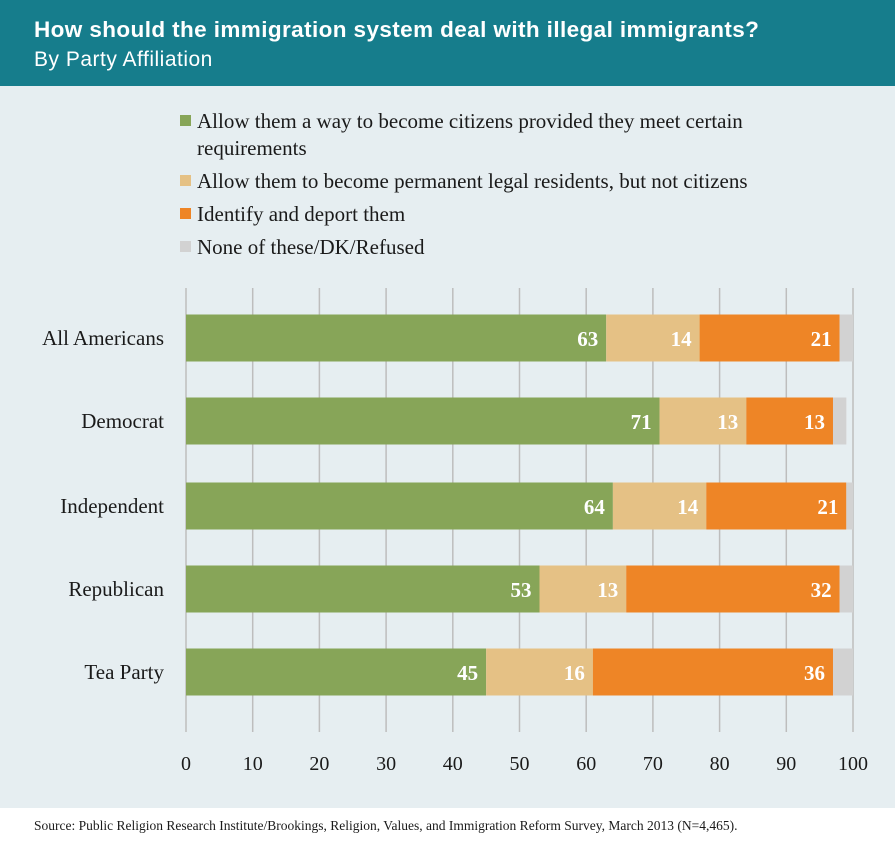  I want to click on x-tick-label: 60, so click(586, 764).